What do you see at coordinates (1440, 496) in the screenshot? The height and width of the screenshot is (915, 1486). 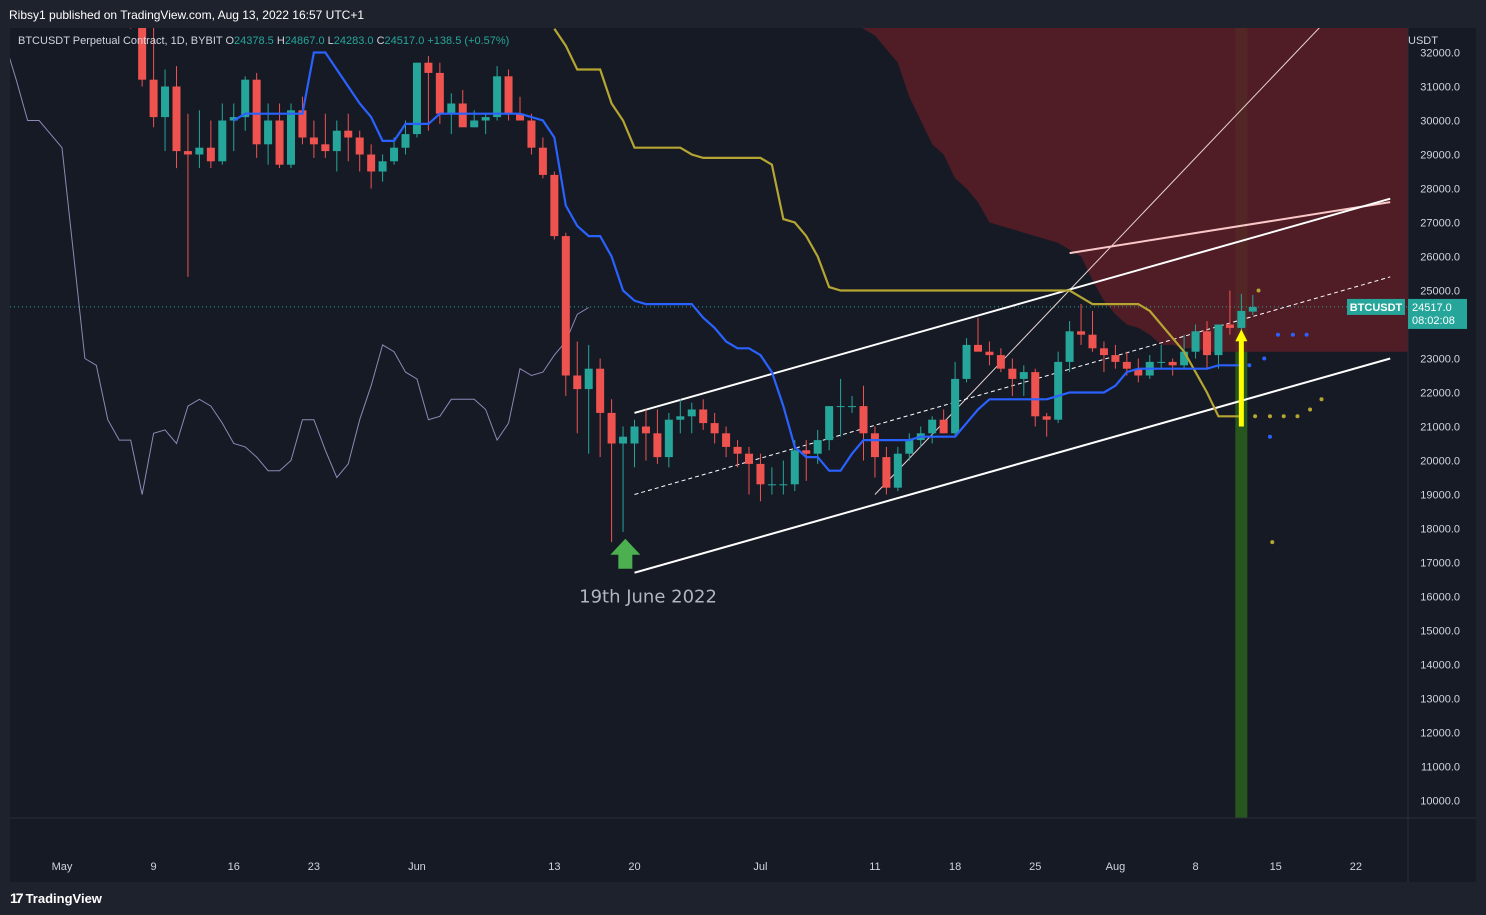 I see `price-axis-tick: 19000.0` at bounding box center [1440, 496].